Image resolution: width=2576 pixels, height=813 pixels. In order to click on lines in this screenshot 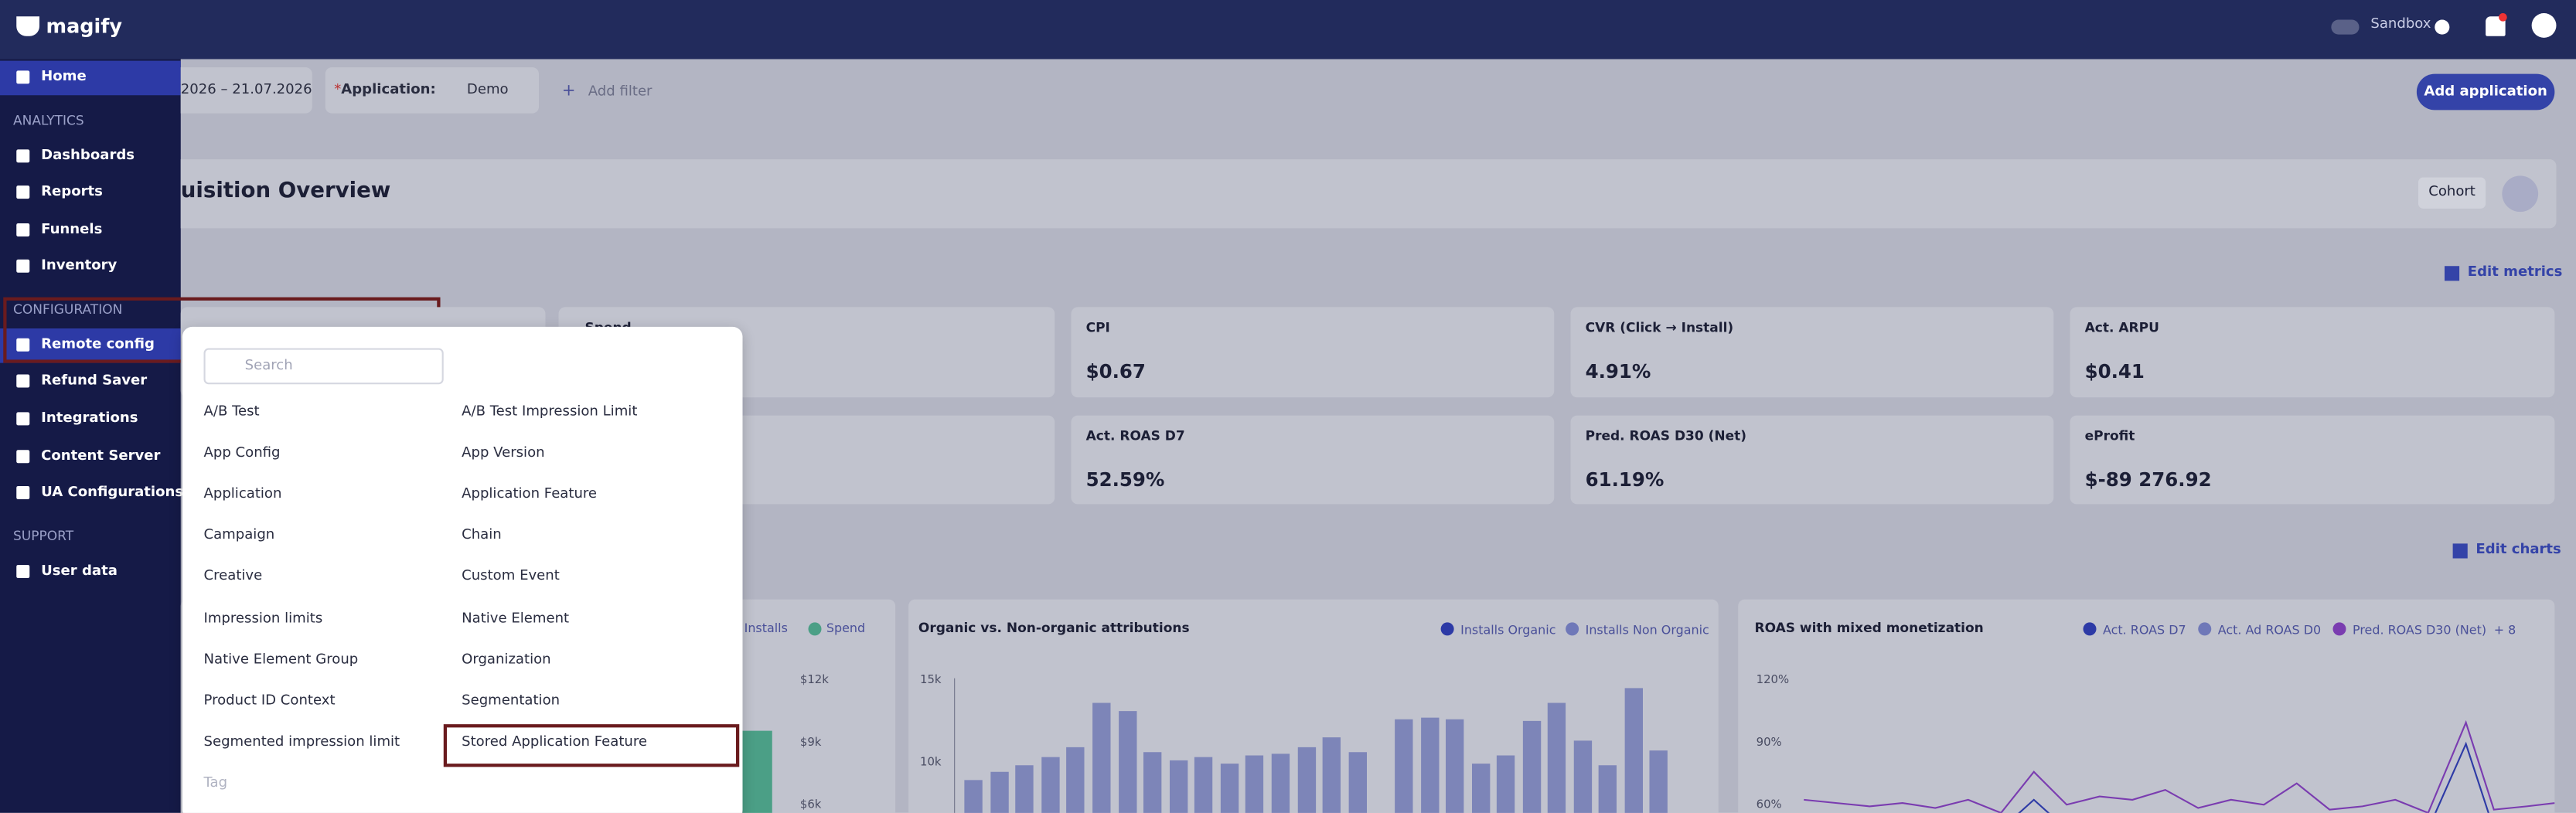, I will do `click(2179, 766)`.